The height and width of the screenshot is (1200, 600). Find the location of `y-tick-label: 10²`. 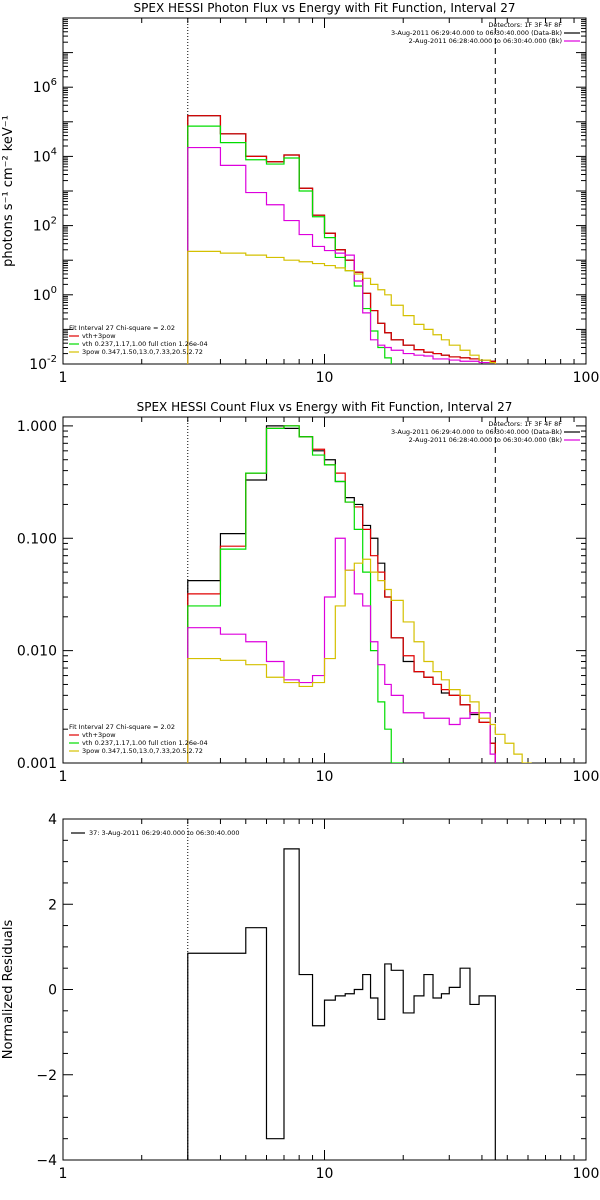

y-tick-label: 10² is located at coordinates (45, 225).